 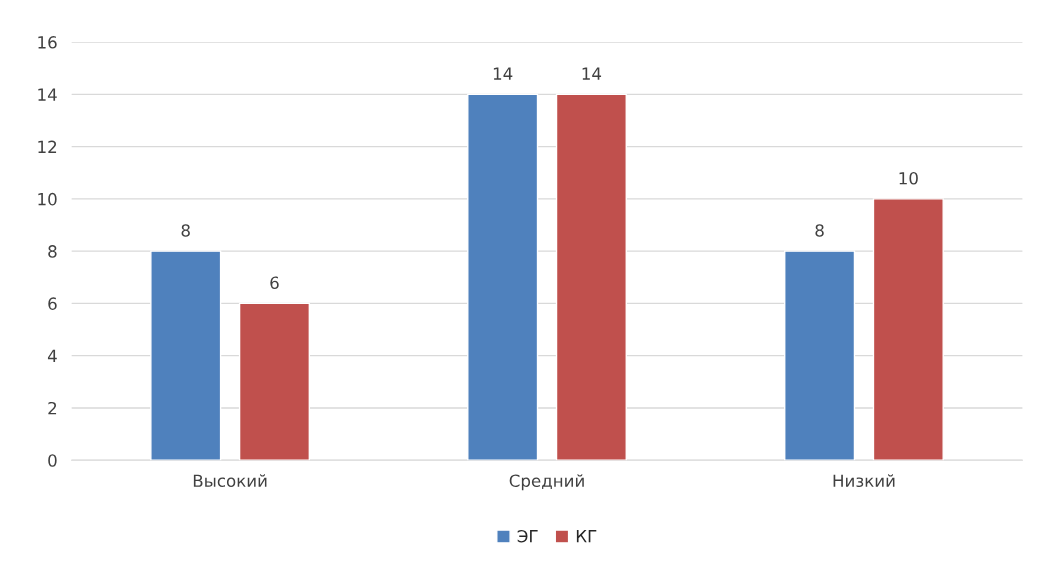 I want to click on data-label: 6, so click(x=274, y=283).